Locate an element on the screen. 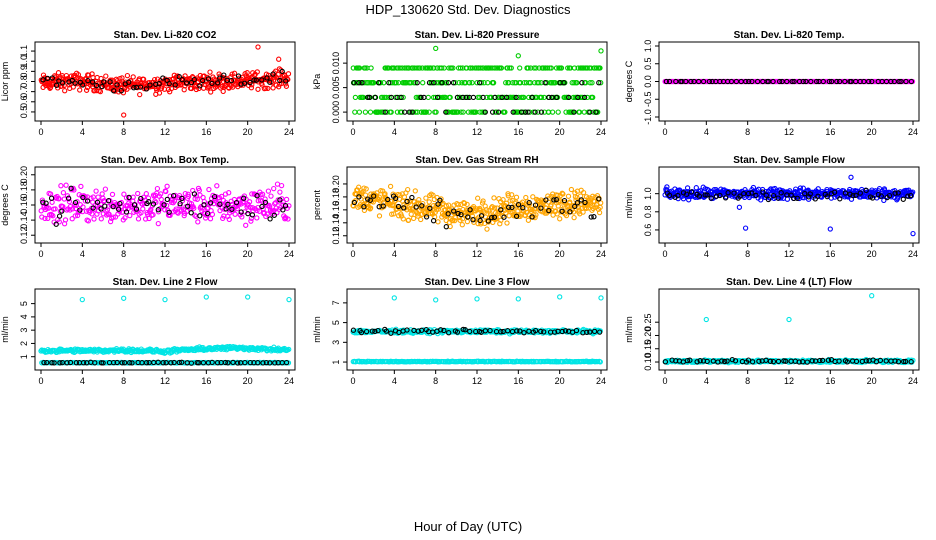 Image resolution: width=936 pixels, height=540 pixels. y-tick-label: 2 is located at coordinates (24, 343).